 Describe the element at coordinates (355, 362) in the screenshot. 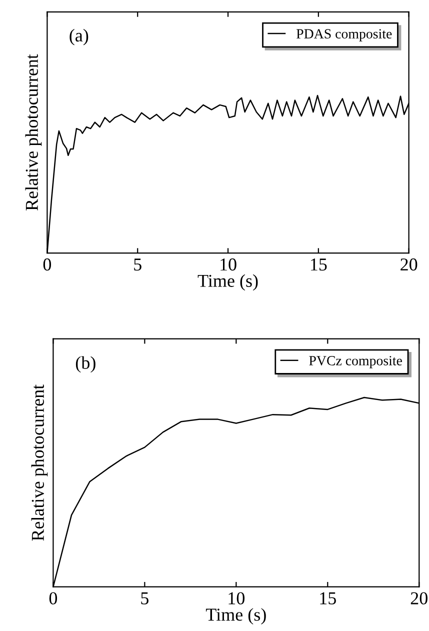

I see `legend-label: PVCz composite` at that location.